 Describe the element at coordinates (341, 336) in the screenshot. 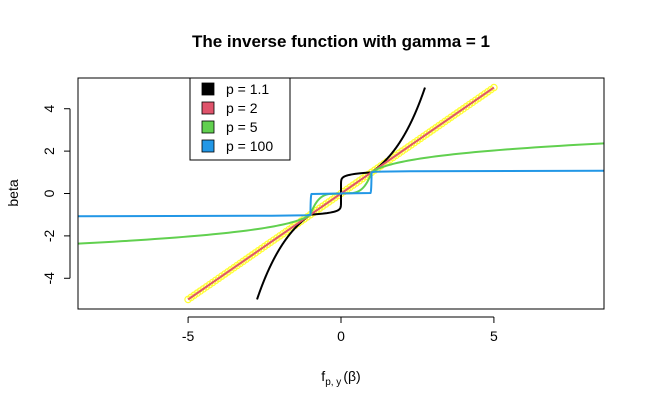

I see `x-tick-label: 0` at that location.